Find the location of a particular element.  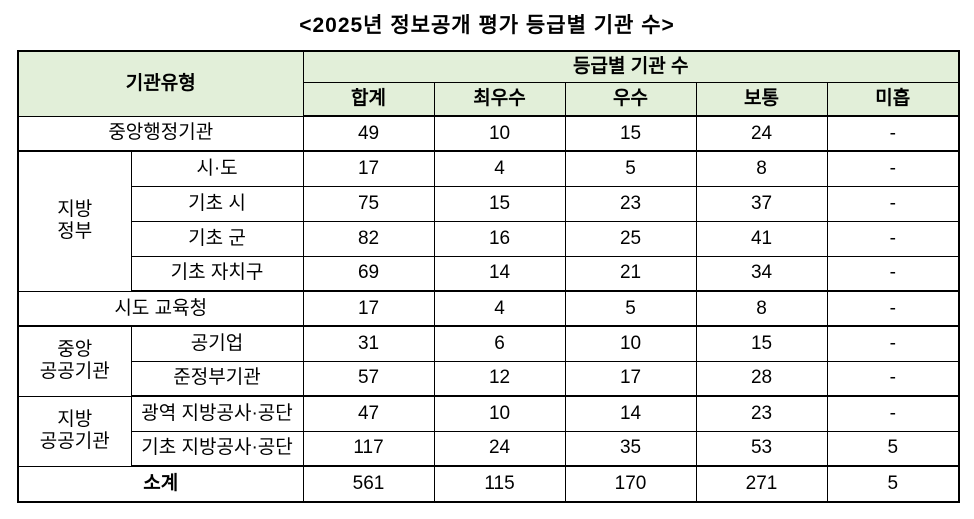

row-label-subtotal: 소계 is located at coordinates (160, 484).